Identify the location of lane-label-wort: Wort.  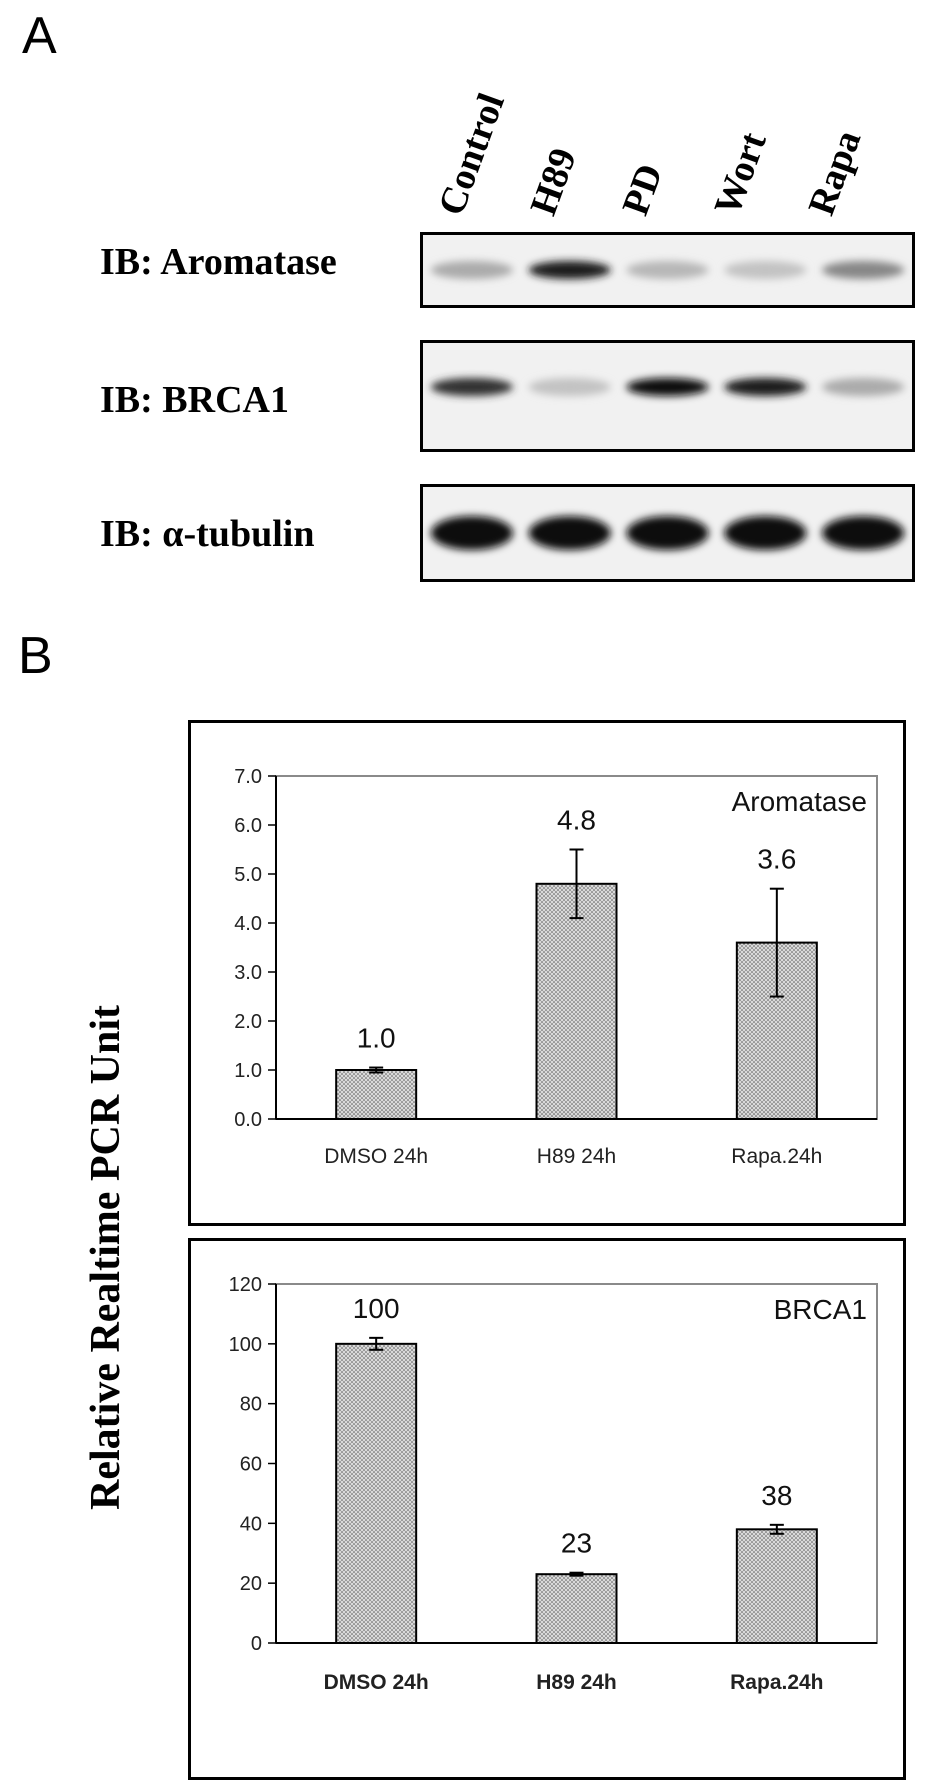
(740, 173).